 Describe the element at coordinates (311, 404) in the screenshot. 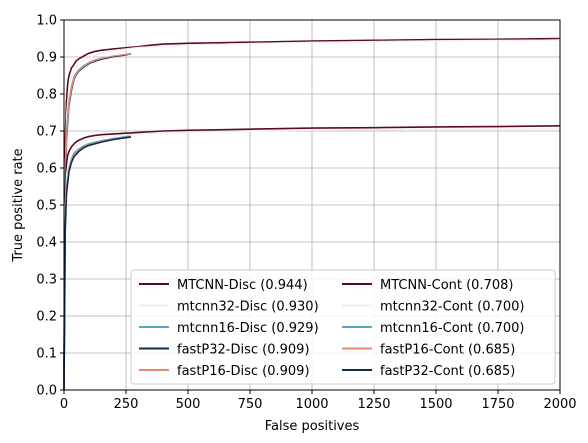

I see `x-tick-label: 1000` at that location.